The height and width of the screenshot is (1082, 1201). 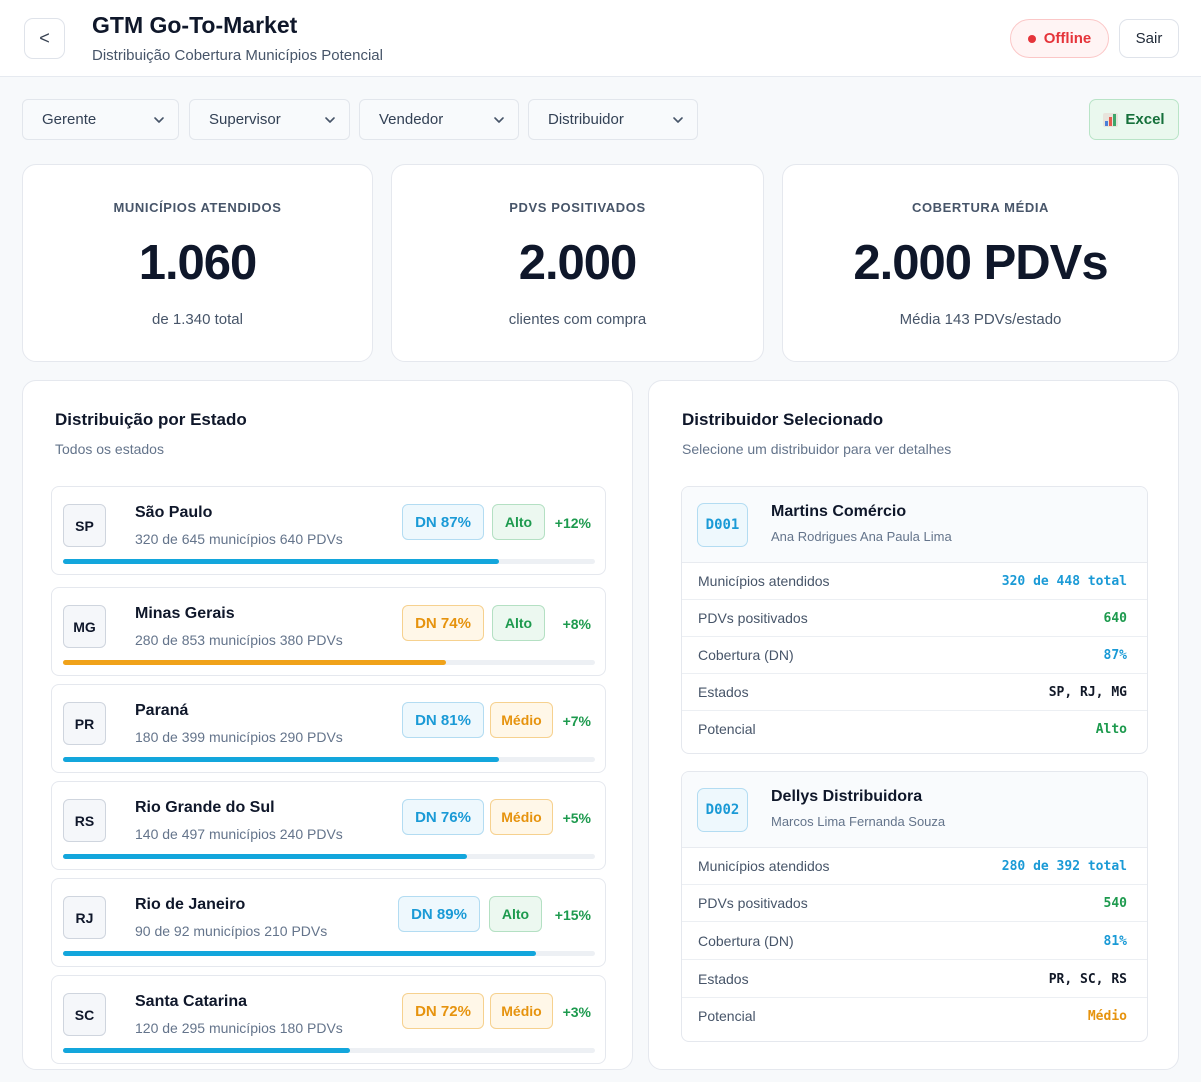 I want to click on back-button: <, so click(x=44, y=38).